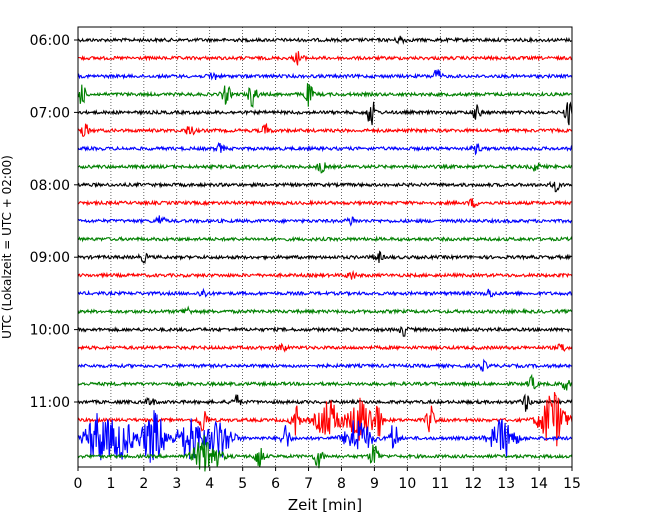  Describe the element at coordinates (572, 484) in the screenshot. I see `x-tick-label-15: 15` at that location.